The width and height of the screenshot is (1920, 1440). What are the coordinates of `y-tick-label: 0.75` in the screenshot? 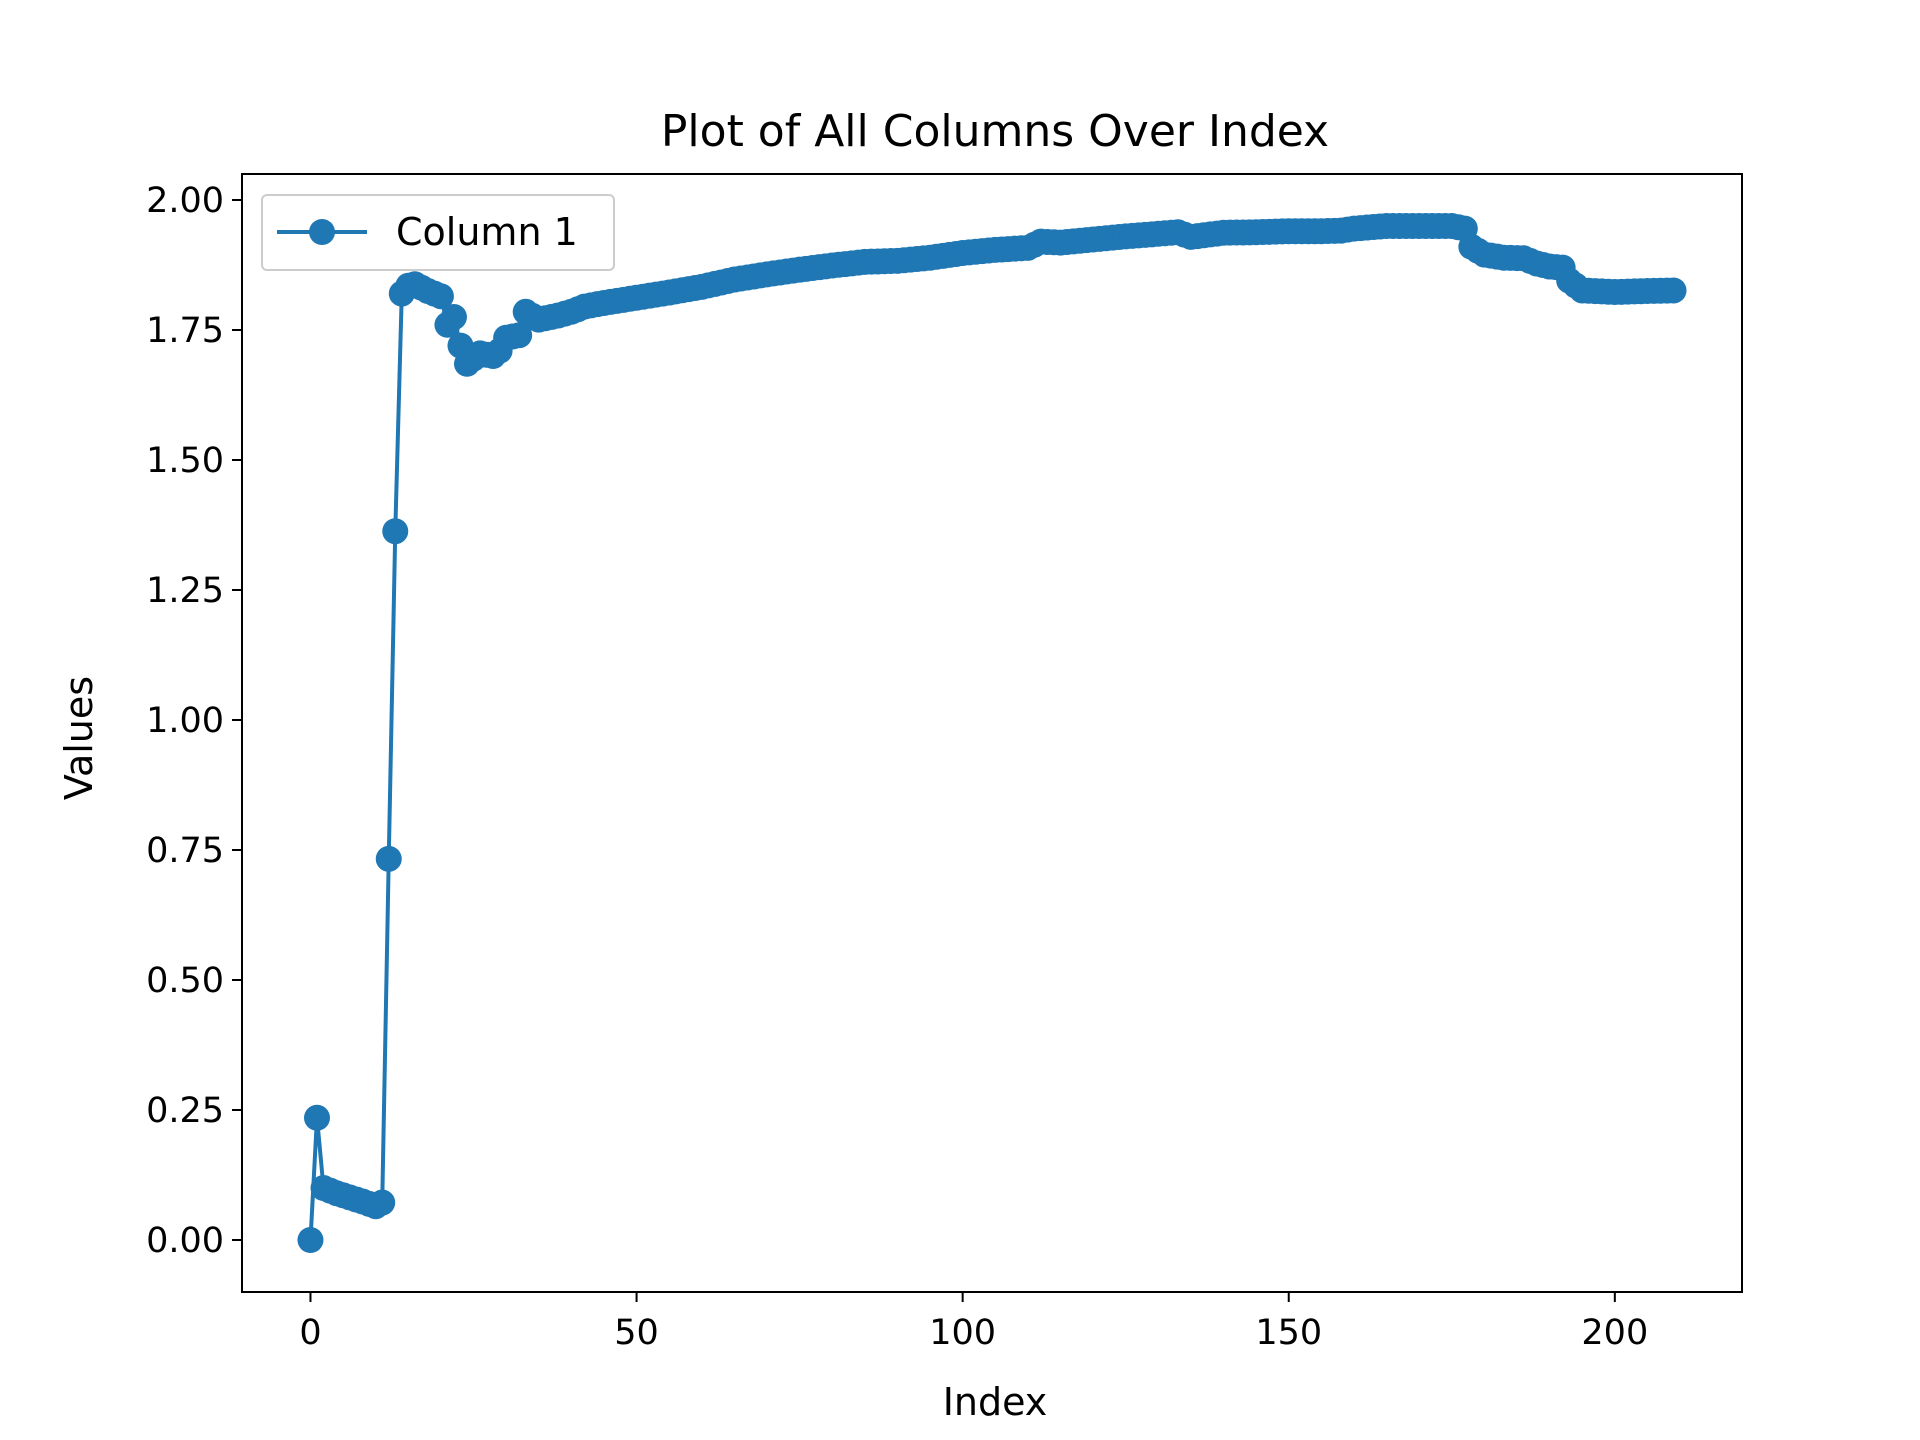 It's located at (185, 851).